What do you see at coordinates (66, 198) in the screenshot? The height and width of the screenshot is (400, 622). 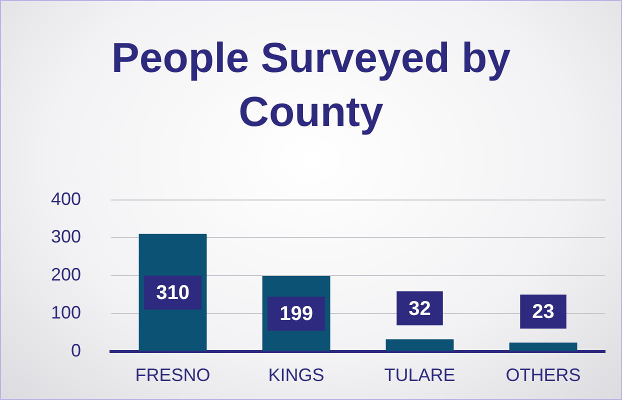 I see `y-tick-label: 400` at bounding box center [66, 198].